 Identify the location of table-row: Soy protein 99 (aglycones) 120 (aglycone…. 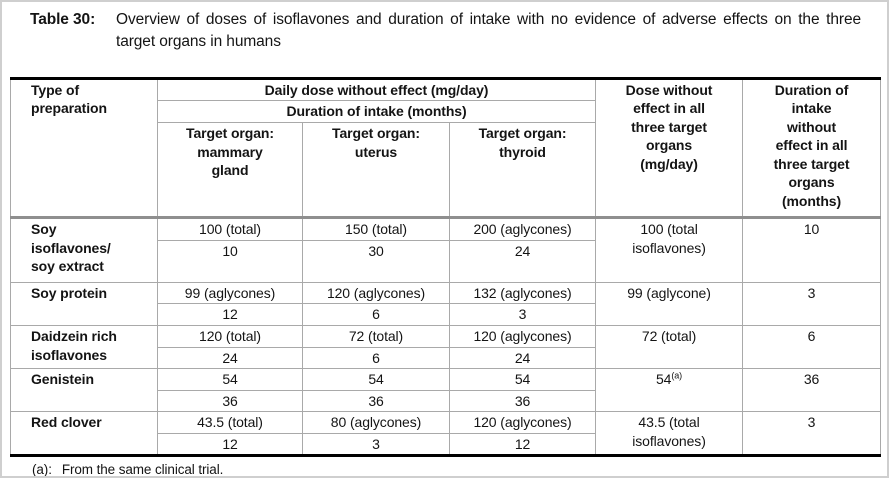
(446, 304).